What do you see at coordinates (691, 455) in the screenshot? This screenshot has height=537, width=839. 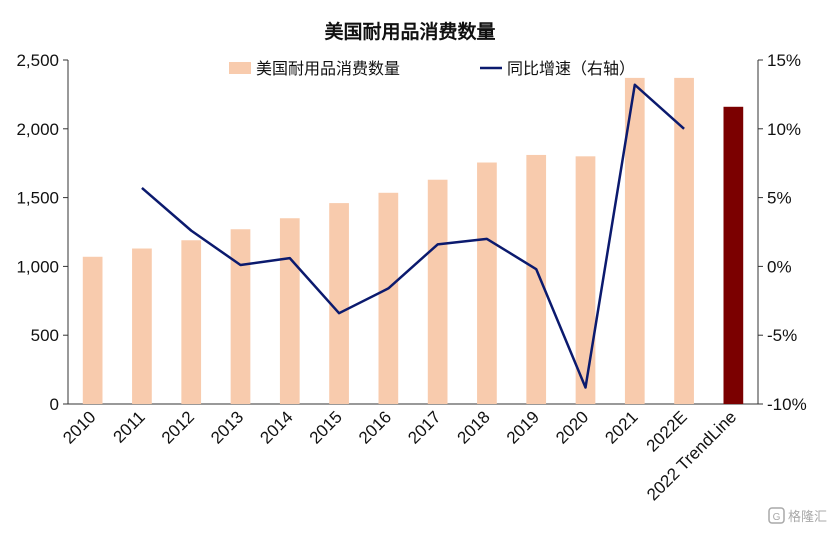 I see `x-tick-label: 2022 TrendLine` at bounding box center [691, 455].